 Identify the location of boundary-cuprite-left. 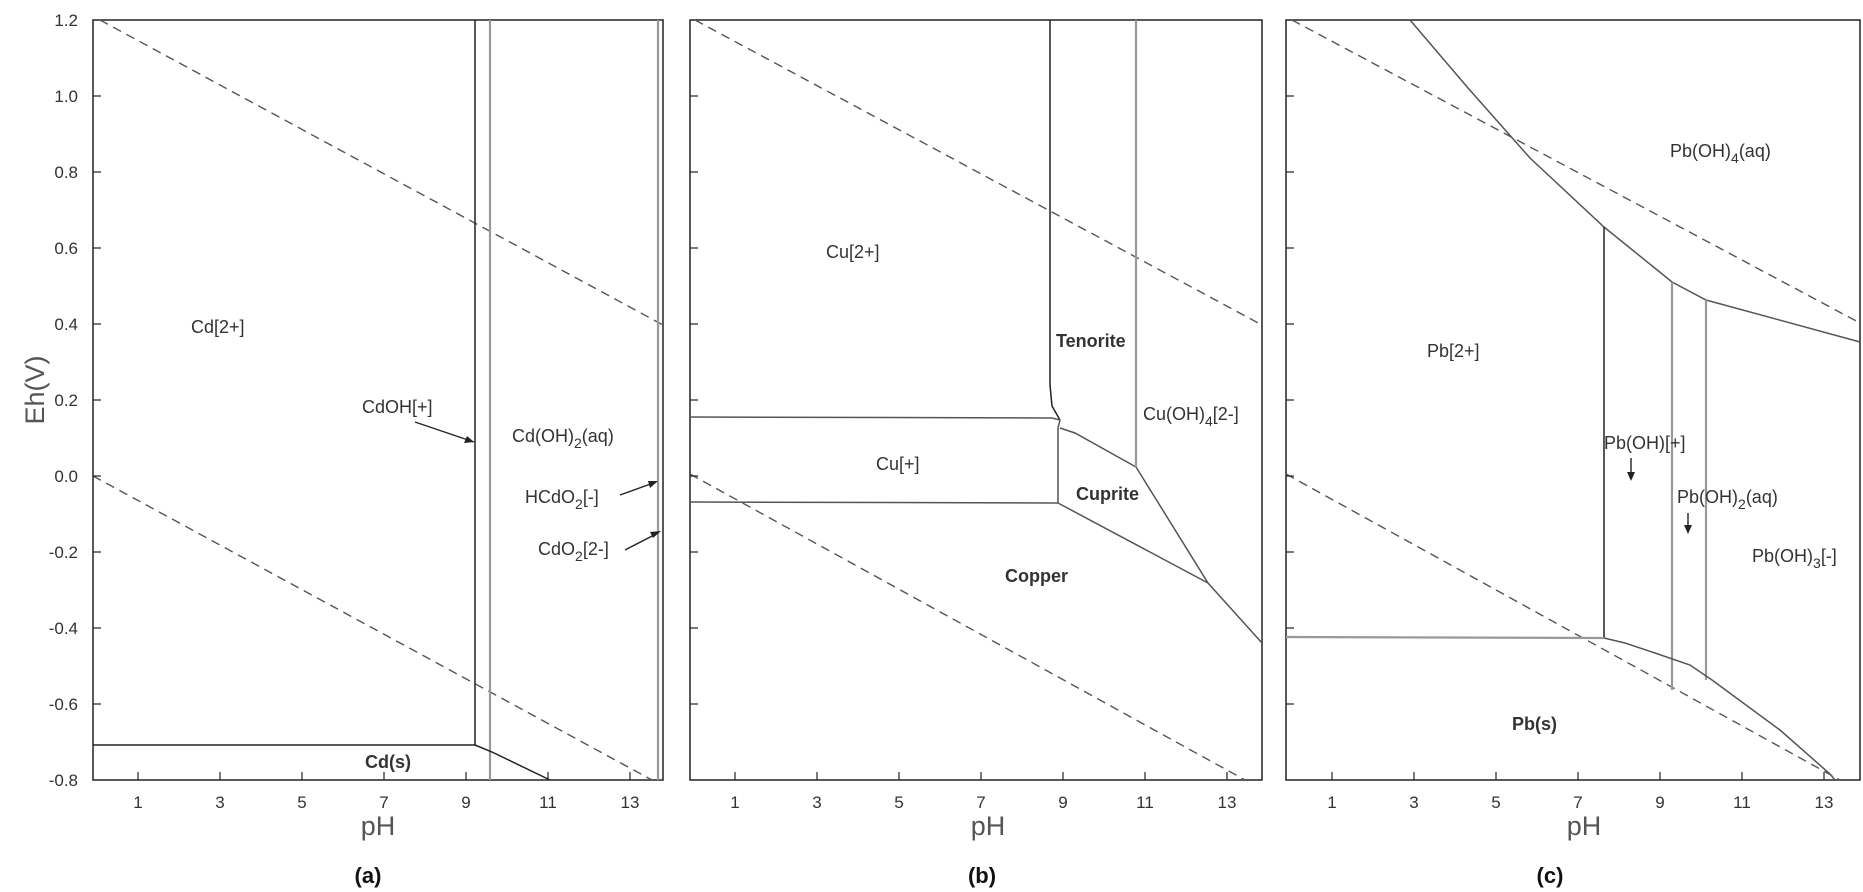
(1059, 461).